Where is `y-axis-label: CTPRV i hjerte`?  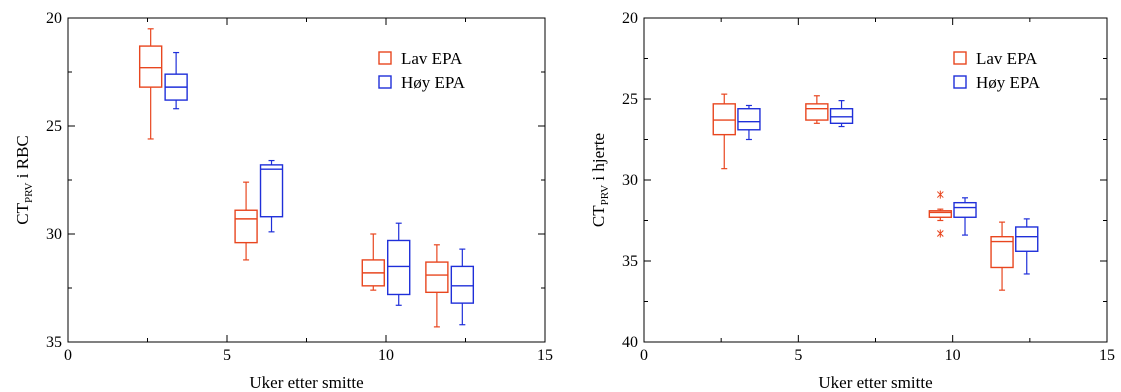
y-axis-label: CTPRV i hjerte is located at coordinates (600, 180).